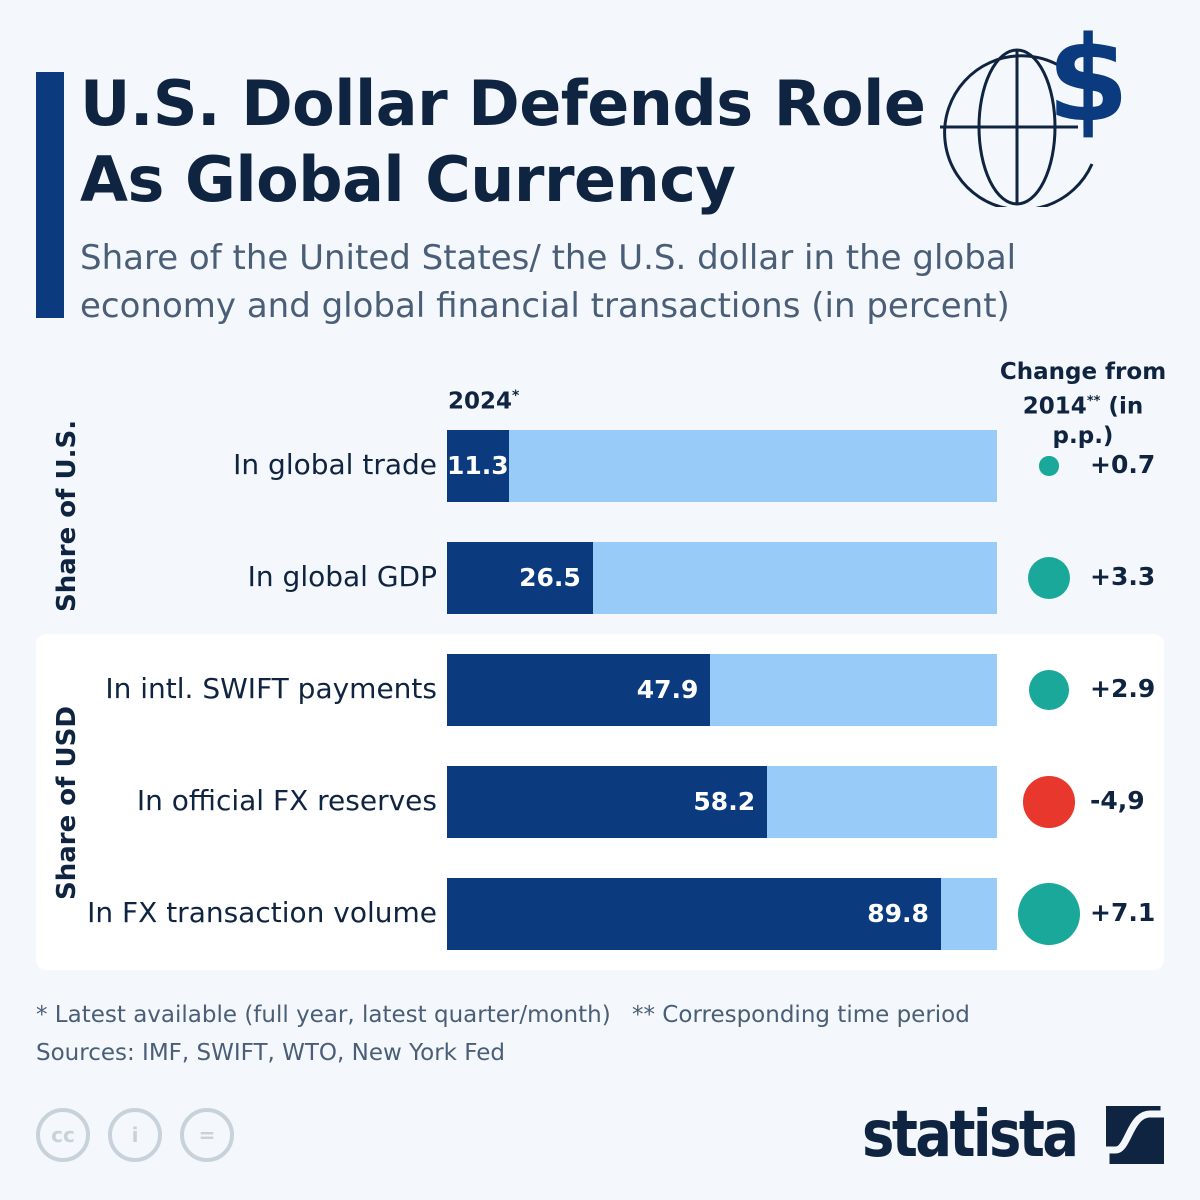  Describe the element at coordinates (67, 515) in the screenshot. I see `group-label-us: Share of U.S.` at that location.